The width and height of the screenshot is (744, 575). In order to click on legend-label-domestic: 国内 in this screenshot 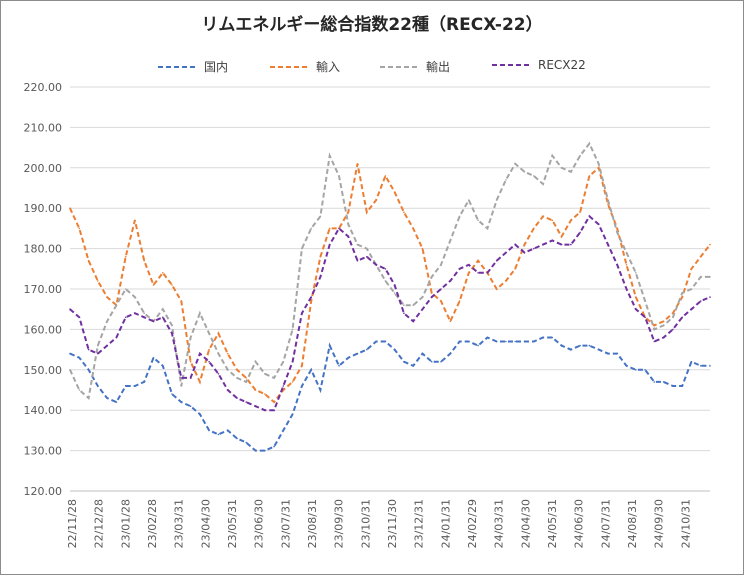, I will do `click(216, 67)`.